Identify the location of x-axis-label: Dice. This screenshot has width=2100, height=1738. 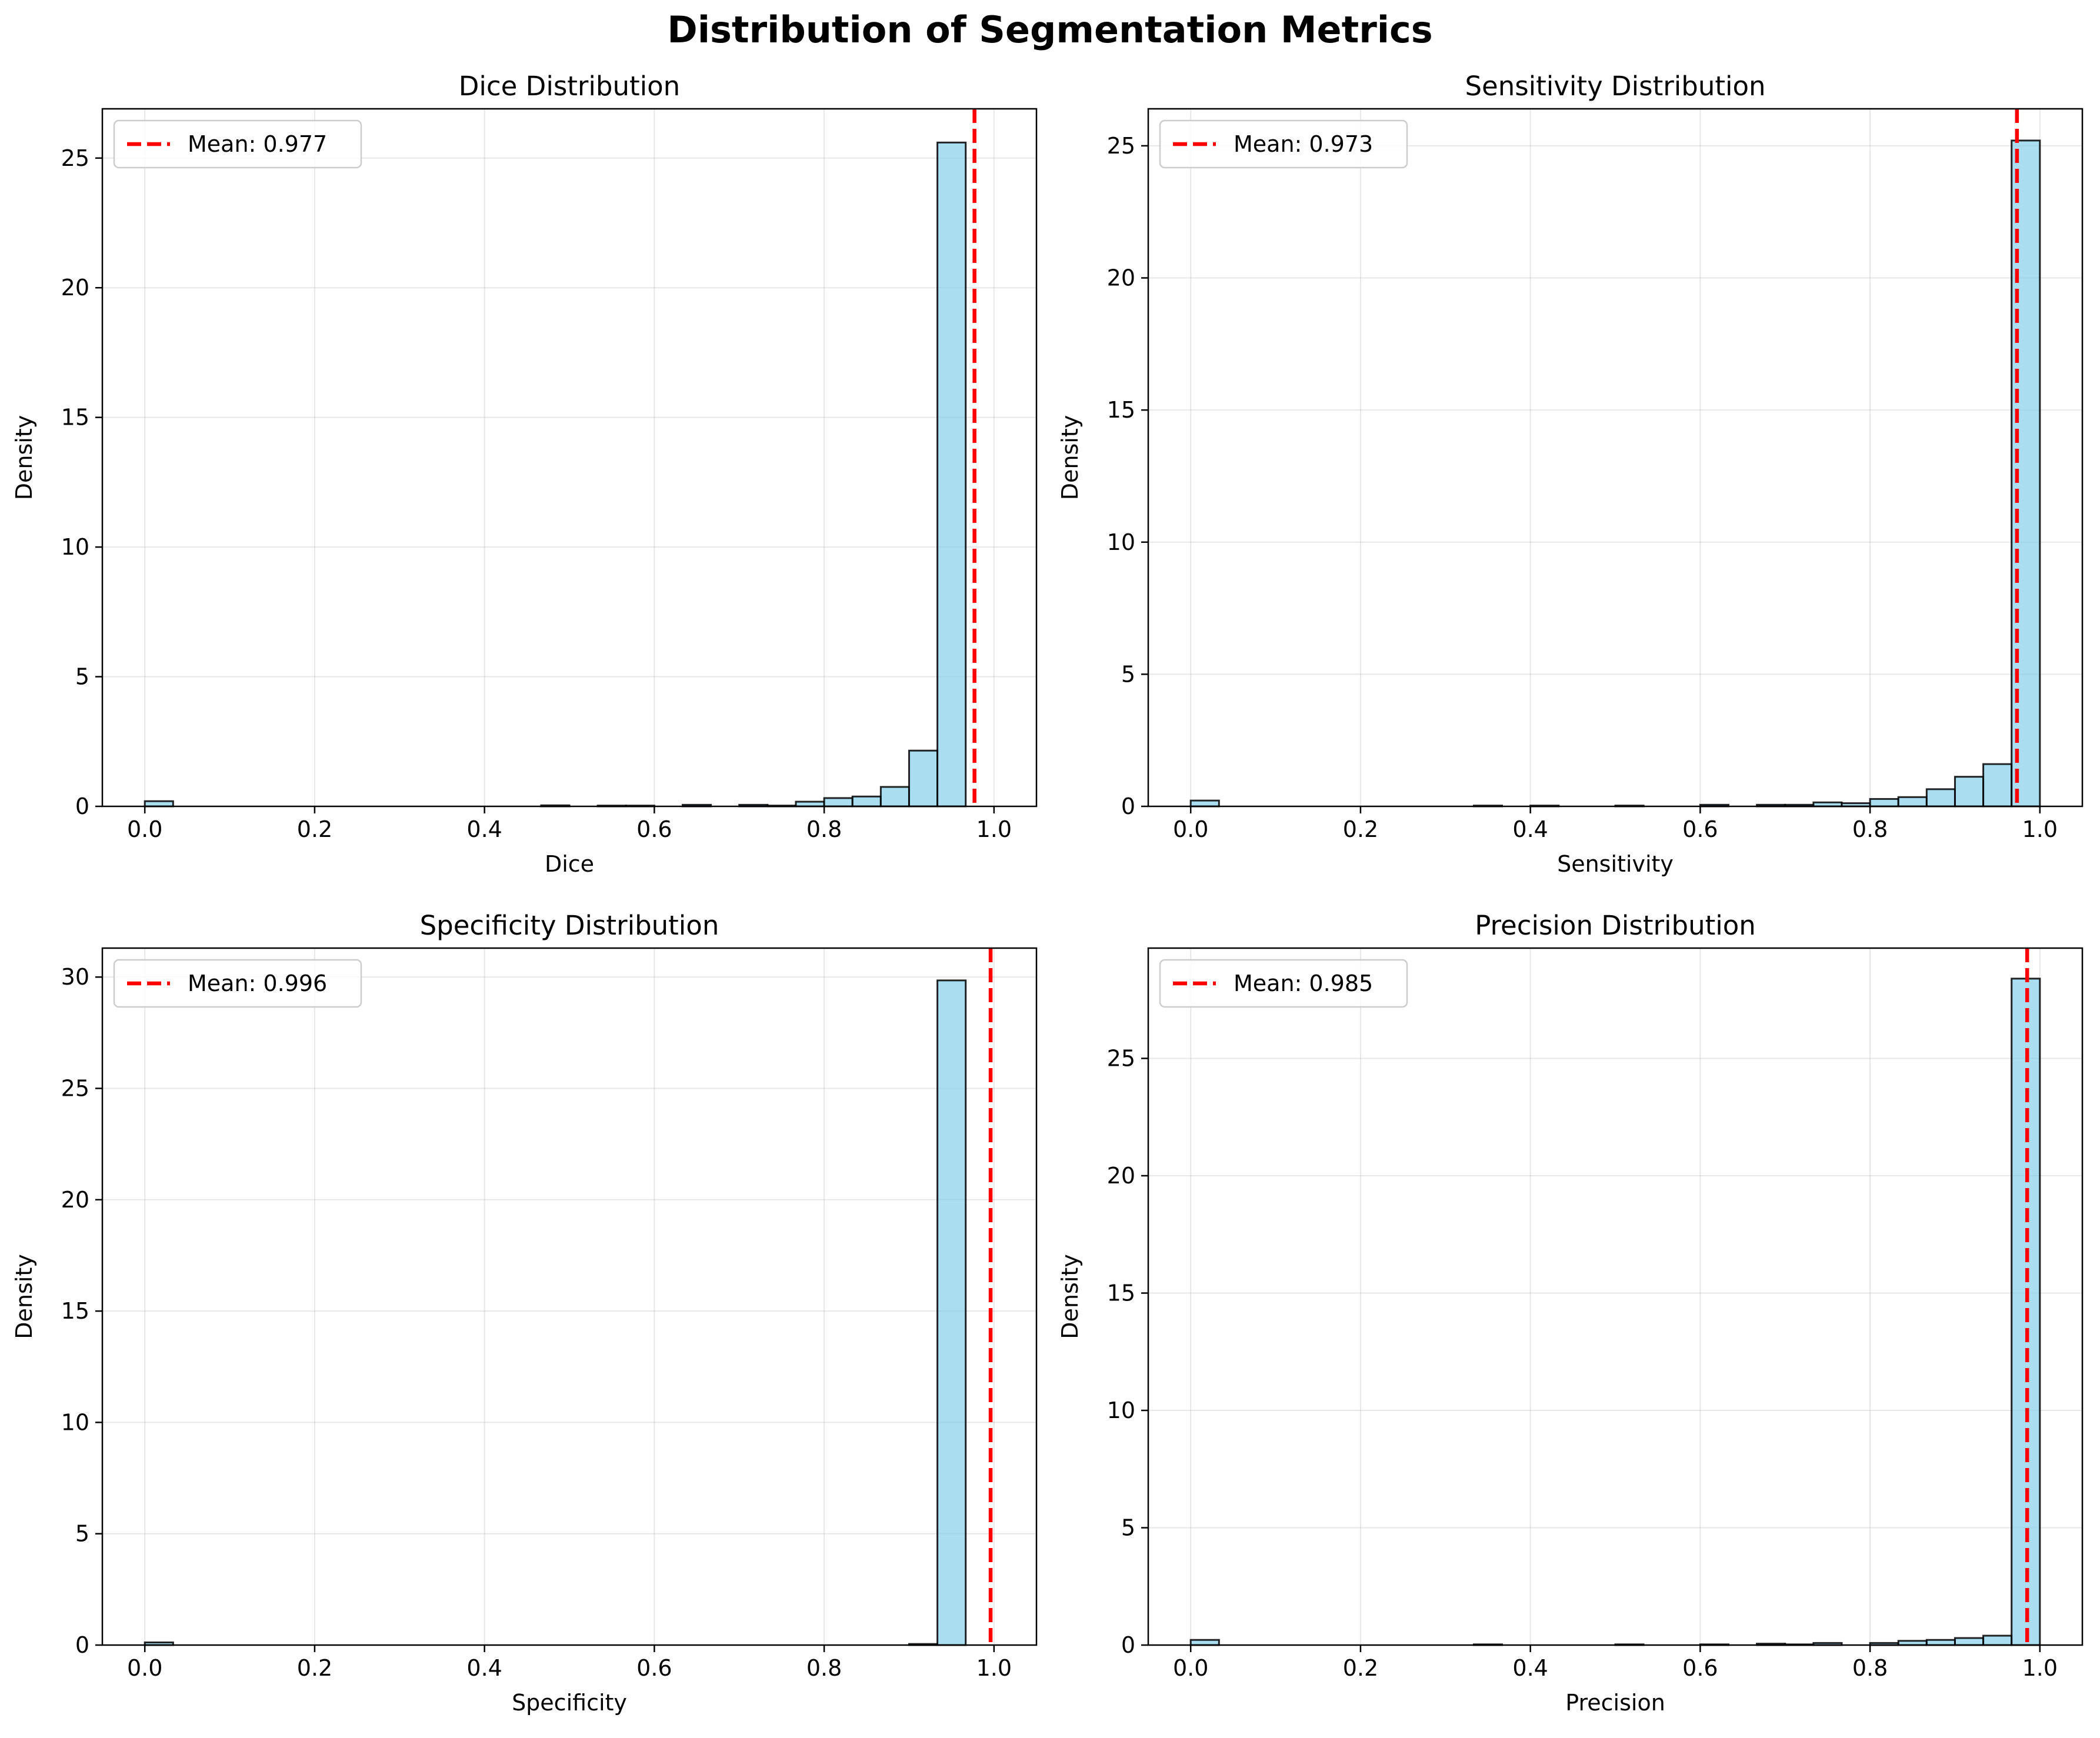
(569, 864).